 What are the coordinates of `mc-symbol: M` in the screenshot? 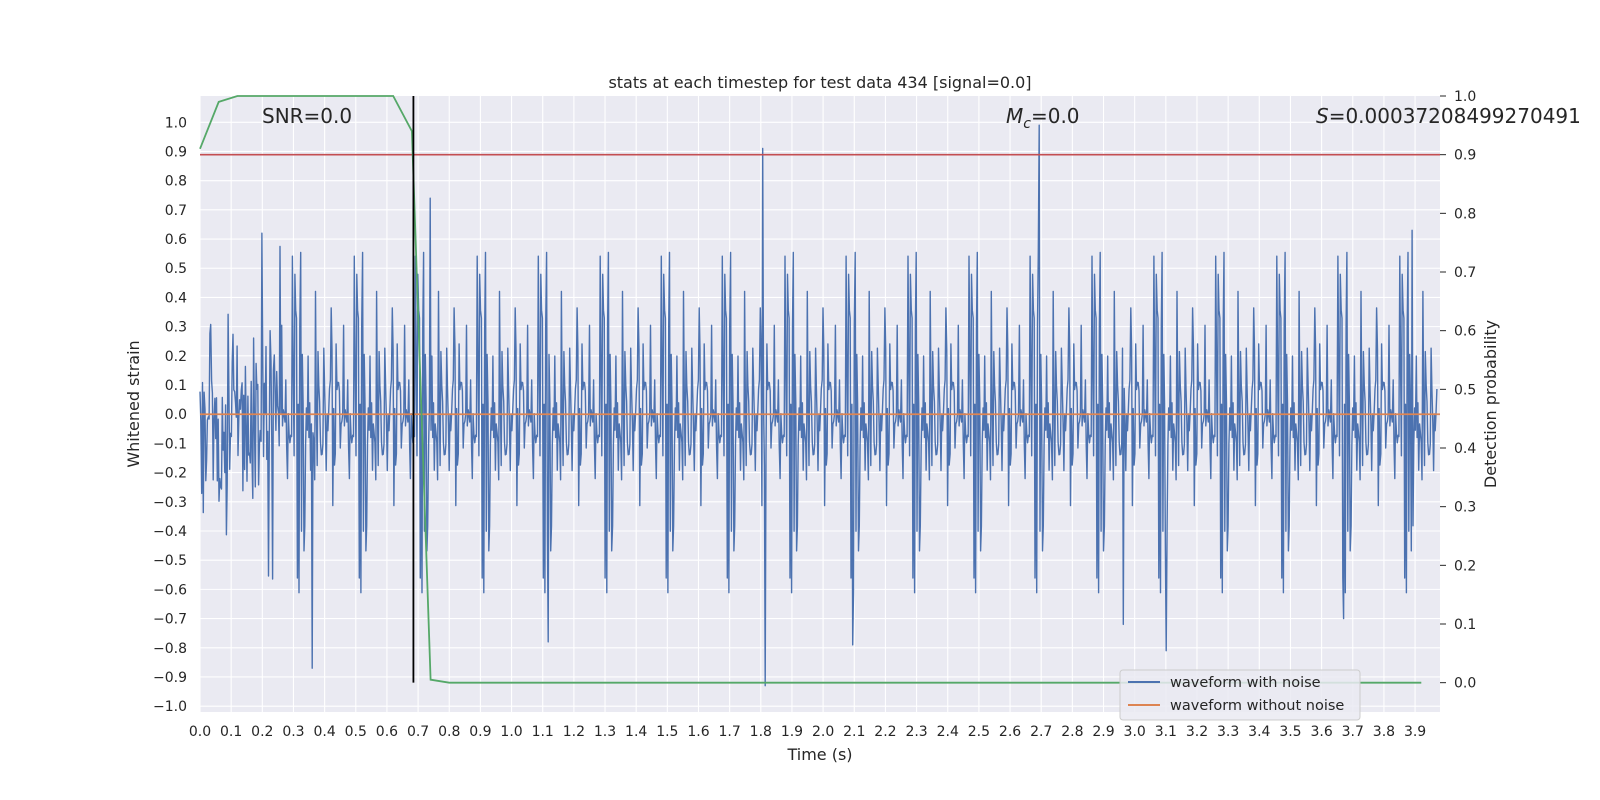 It's located at (1014, 116).